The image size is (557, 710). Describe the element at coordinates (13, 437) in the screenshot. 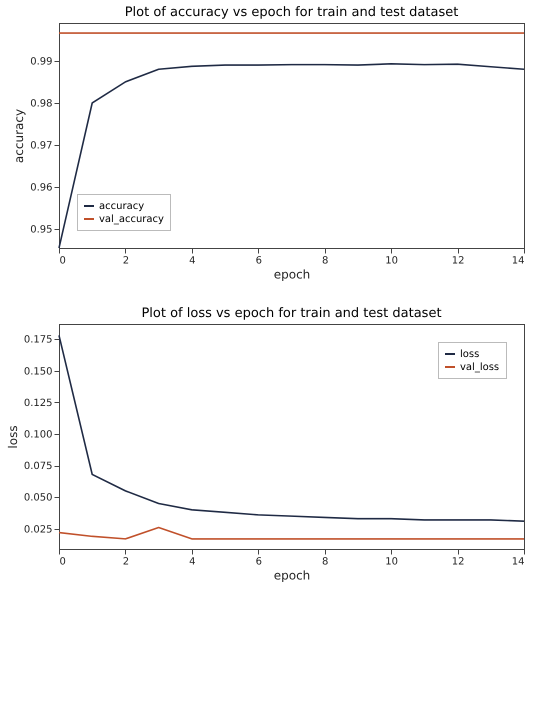

I see `y-axis-title: loss` at that location.